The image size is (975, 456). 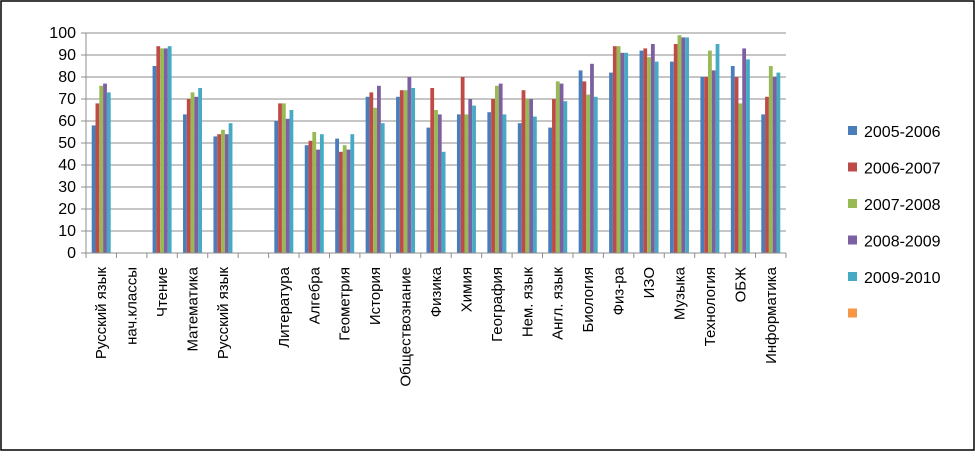 I want to click on category-label: Алгебра, so click(x=314, y=295).